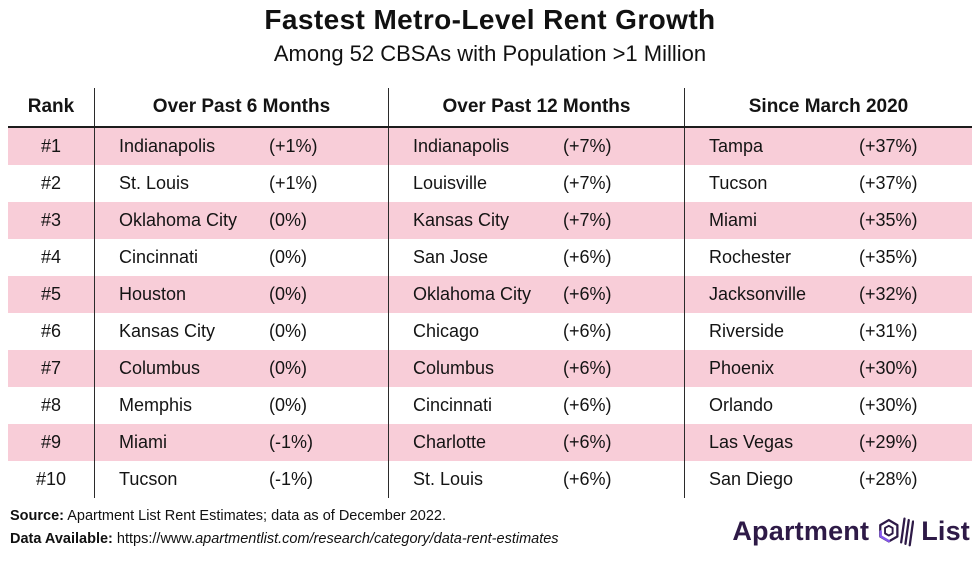  What do you see at coordinates (895, 531) in the screenshot?
I see `apartment-list-hexagon-icon` at bounding box center [895, 531].